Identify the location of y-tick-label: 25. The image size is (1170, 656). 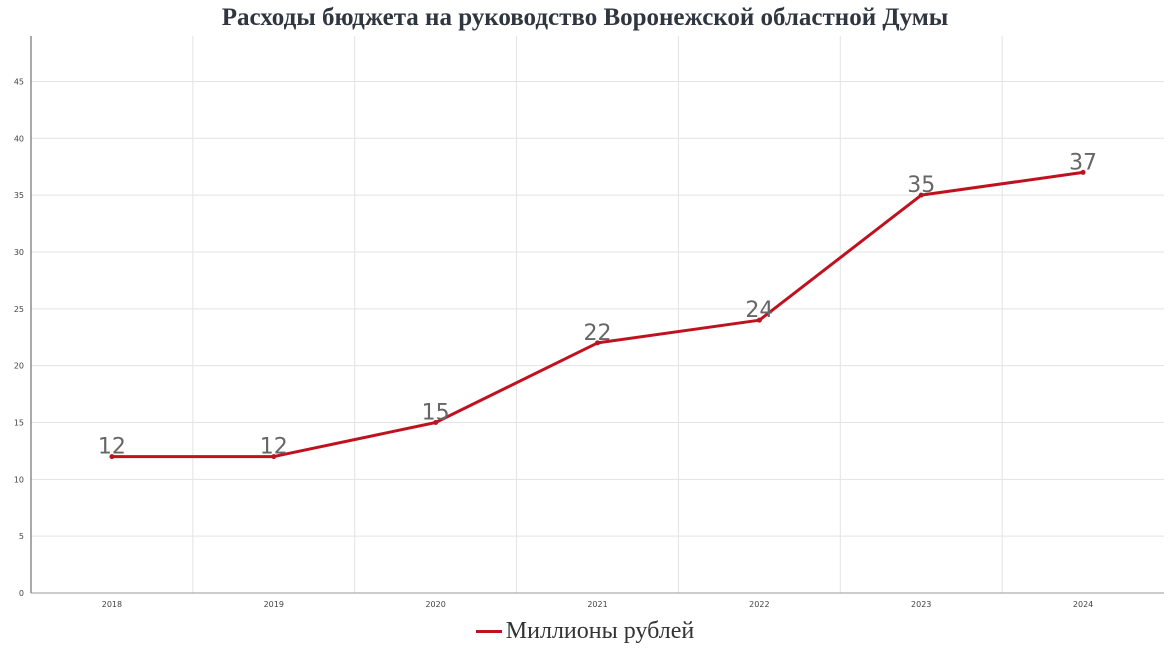
(19, 309).